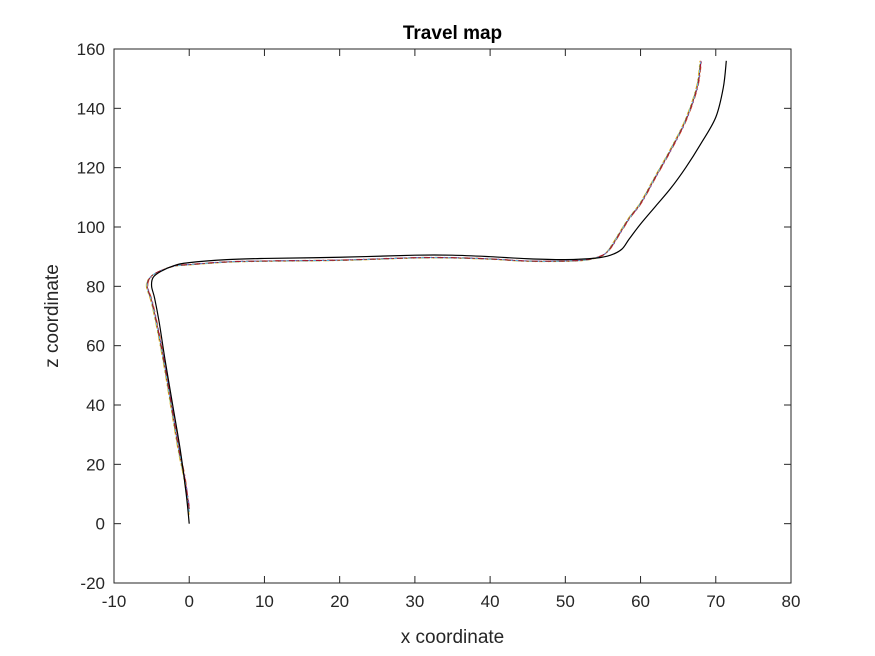  Describe the element at coordinates (640, 601) in the screenshot. I see `x-tick-label-7: 60` at that location.